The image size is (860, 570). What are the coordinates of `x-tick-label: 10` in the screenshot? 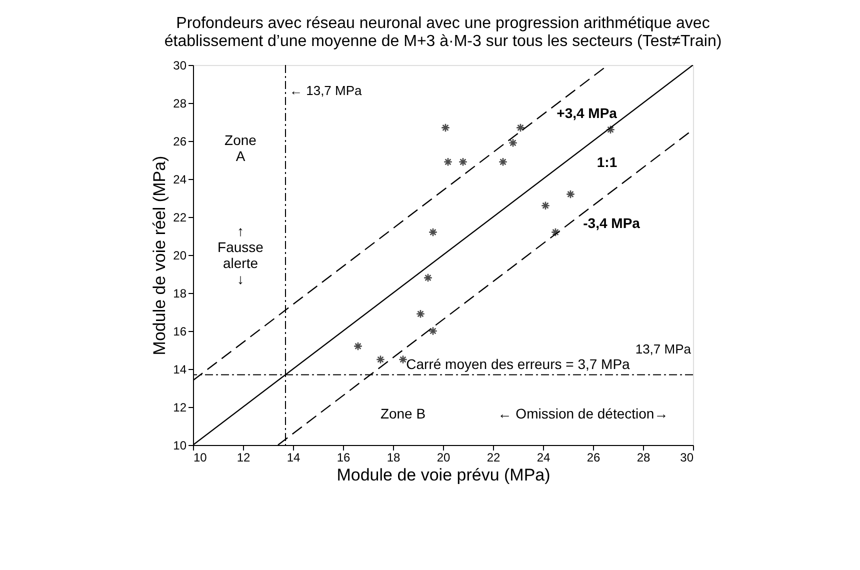 It's located at (201, 457).